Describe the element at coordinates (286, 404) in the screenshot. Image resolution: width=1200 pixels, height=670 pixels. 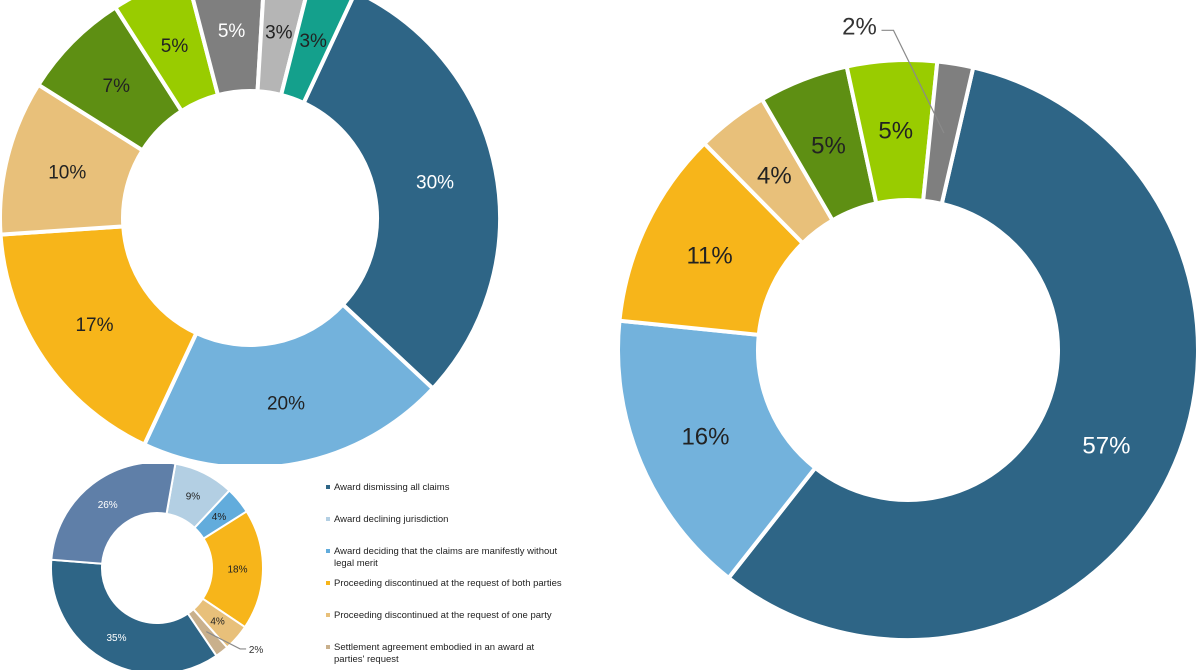
I see `slice-label: 20%` at that location.